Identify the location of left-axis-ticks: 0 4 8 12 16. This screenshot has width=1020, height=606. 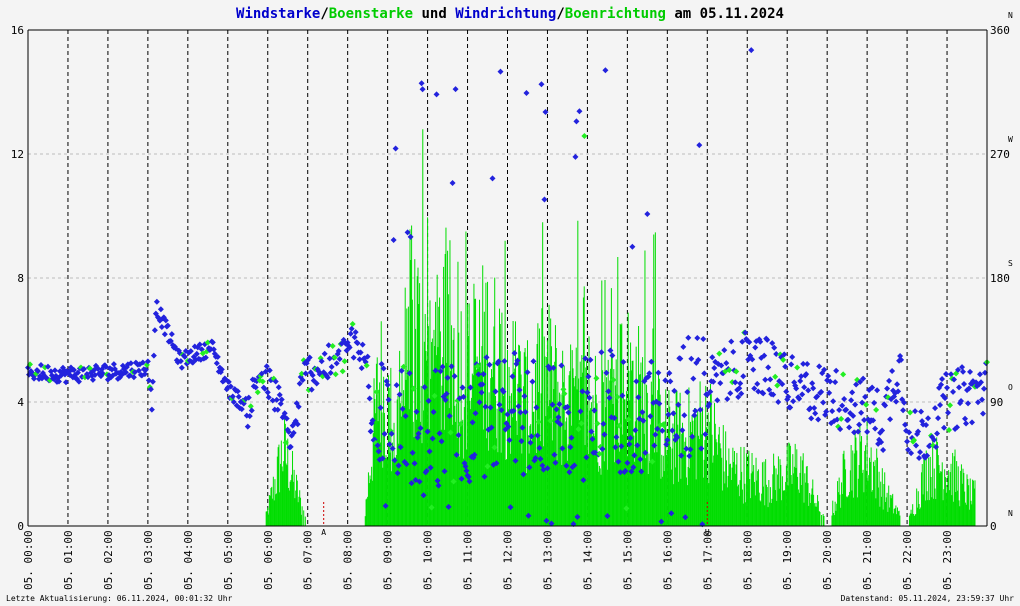
(18, 278).